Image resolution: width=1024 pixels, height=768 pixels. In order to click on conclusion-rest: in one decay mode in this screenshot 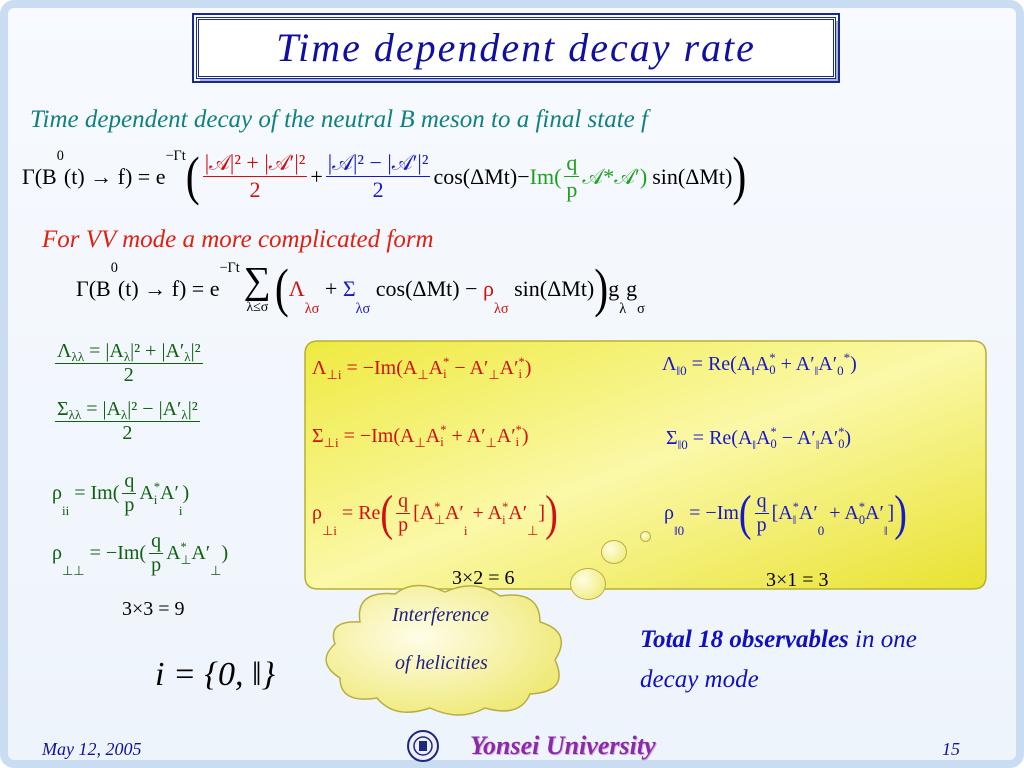, I will do `click(778, 659)`.